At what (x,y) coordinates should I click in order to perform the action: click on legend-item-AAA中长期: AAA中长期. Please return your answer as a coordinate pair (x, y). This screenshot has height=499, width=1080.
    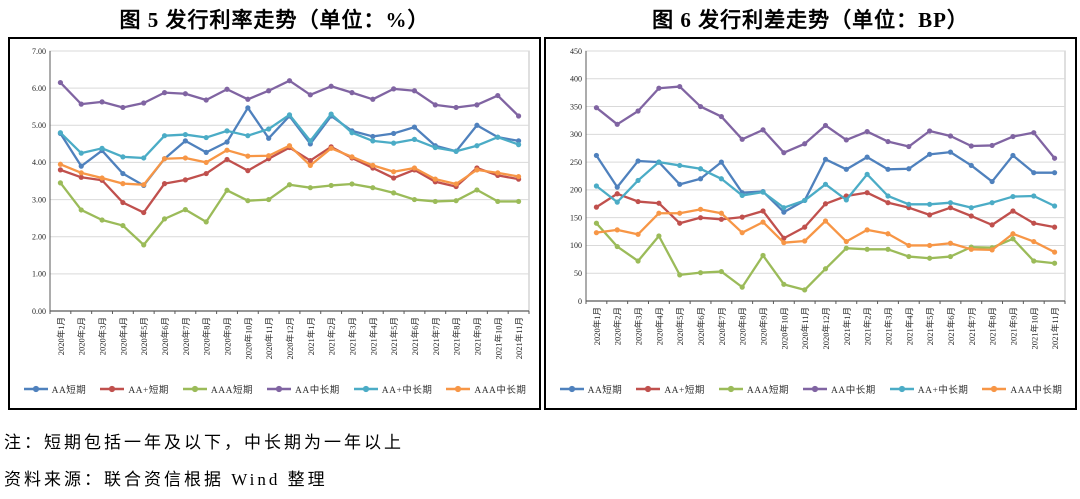
    Looking at the image, I should click on (485, 389).